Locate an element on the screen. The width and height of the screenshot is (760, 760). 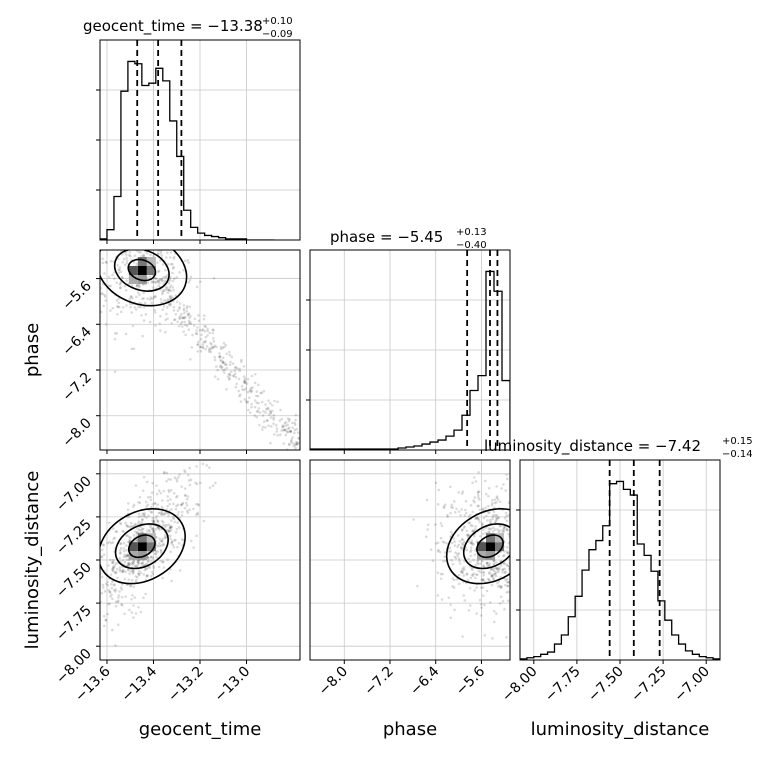
density-contour is located at coordinates (486, 546).